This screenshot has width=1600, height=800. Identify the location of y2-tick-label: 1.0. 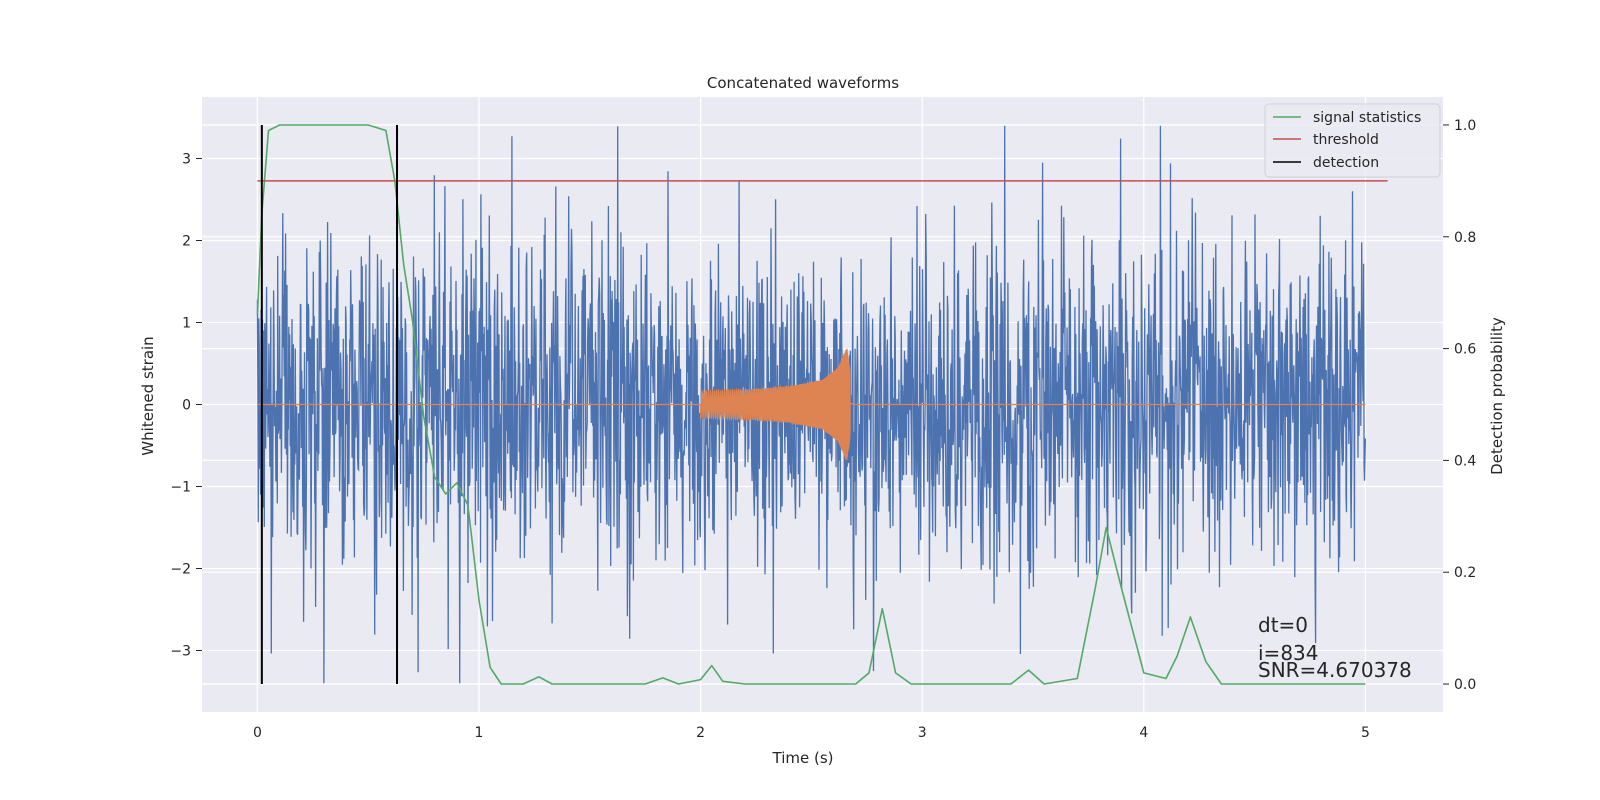
(1465, 126).